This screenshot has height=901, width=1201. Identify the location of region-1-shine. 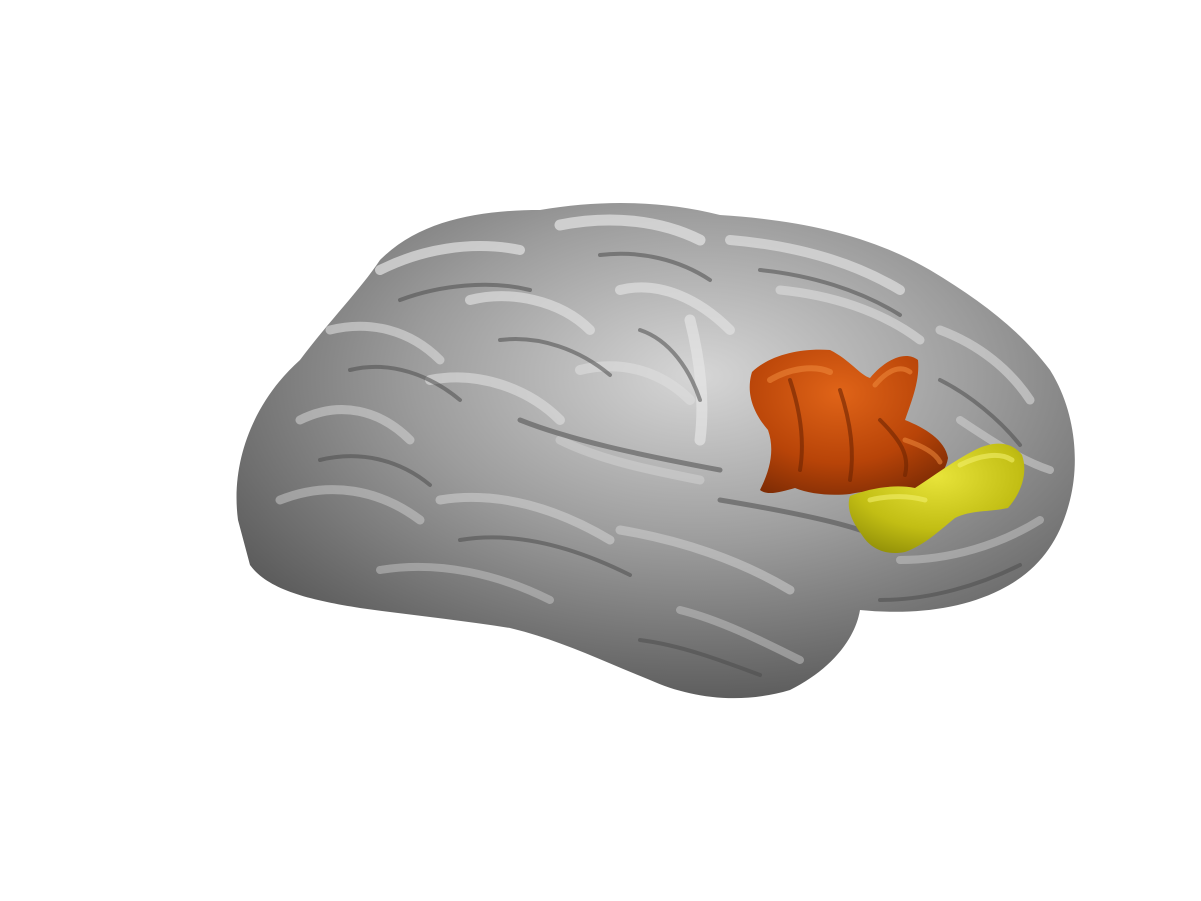
(855, 415).